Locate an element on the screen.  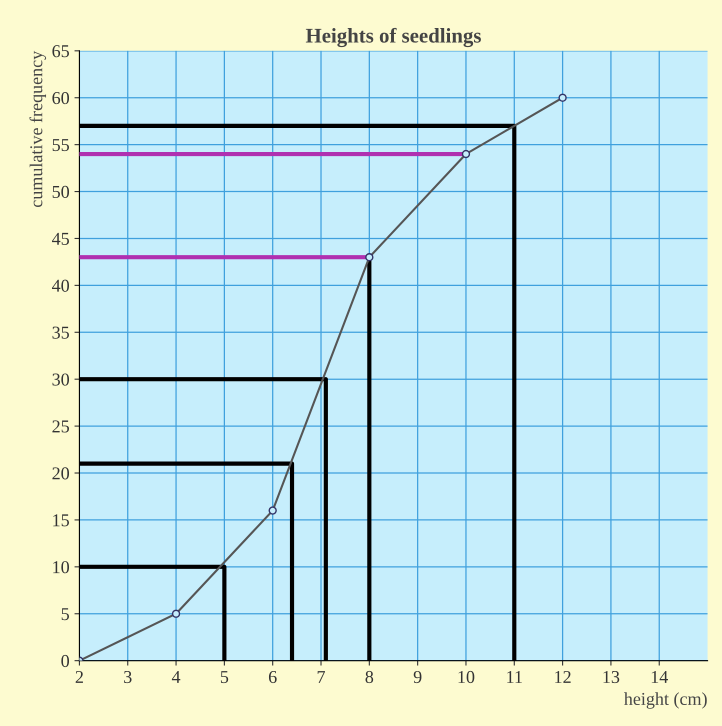
y-tick-label: 10 is located at coordinates (61, 567).